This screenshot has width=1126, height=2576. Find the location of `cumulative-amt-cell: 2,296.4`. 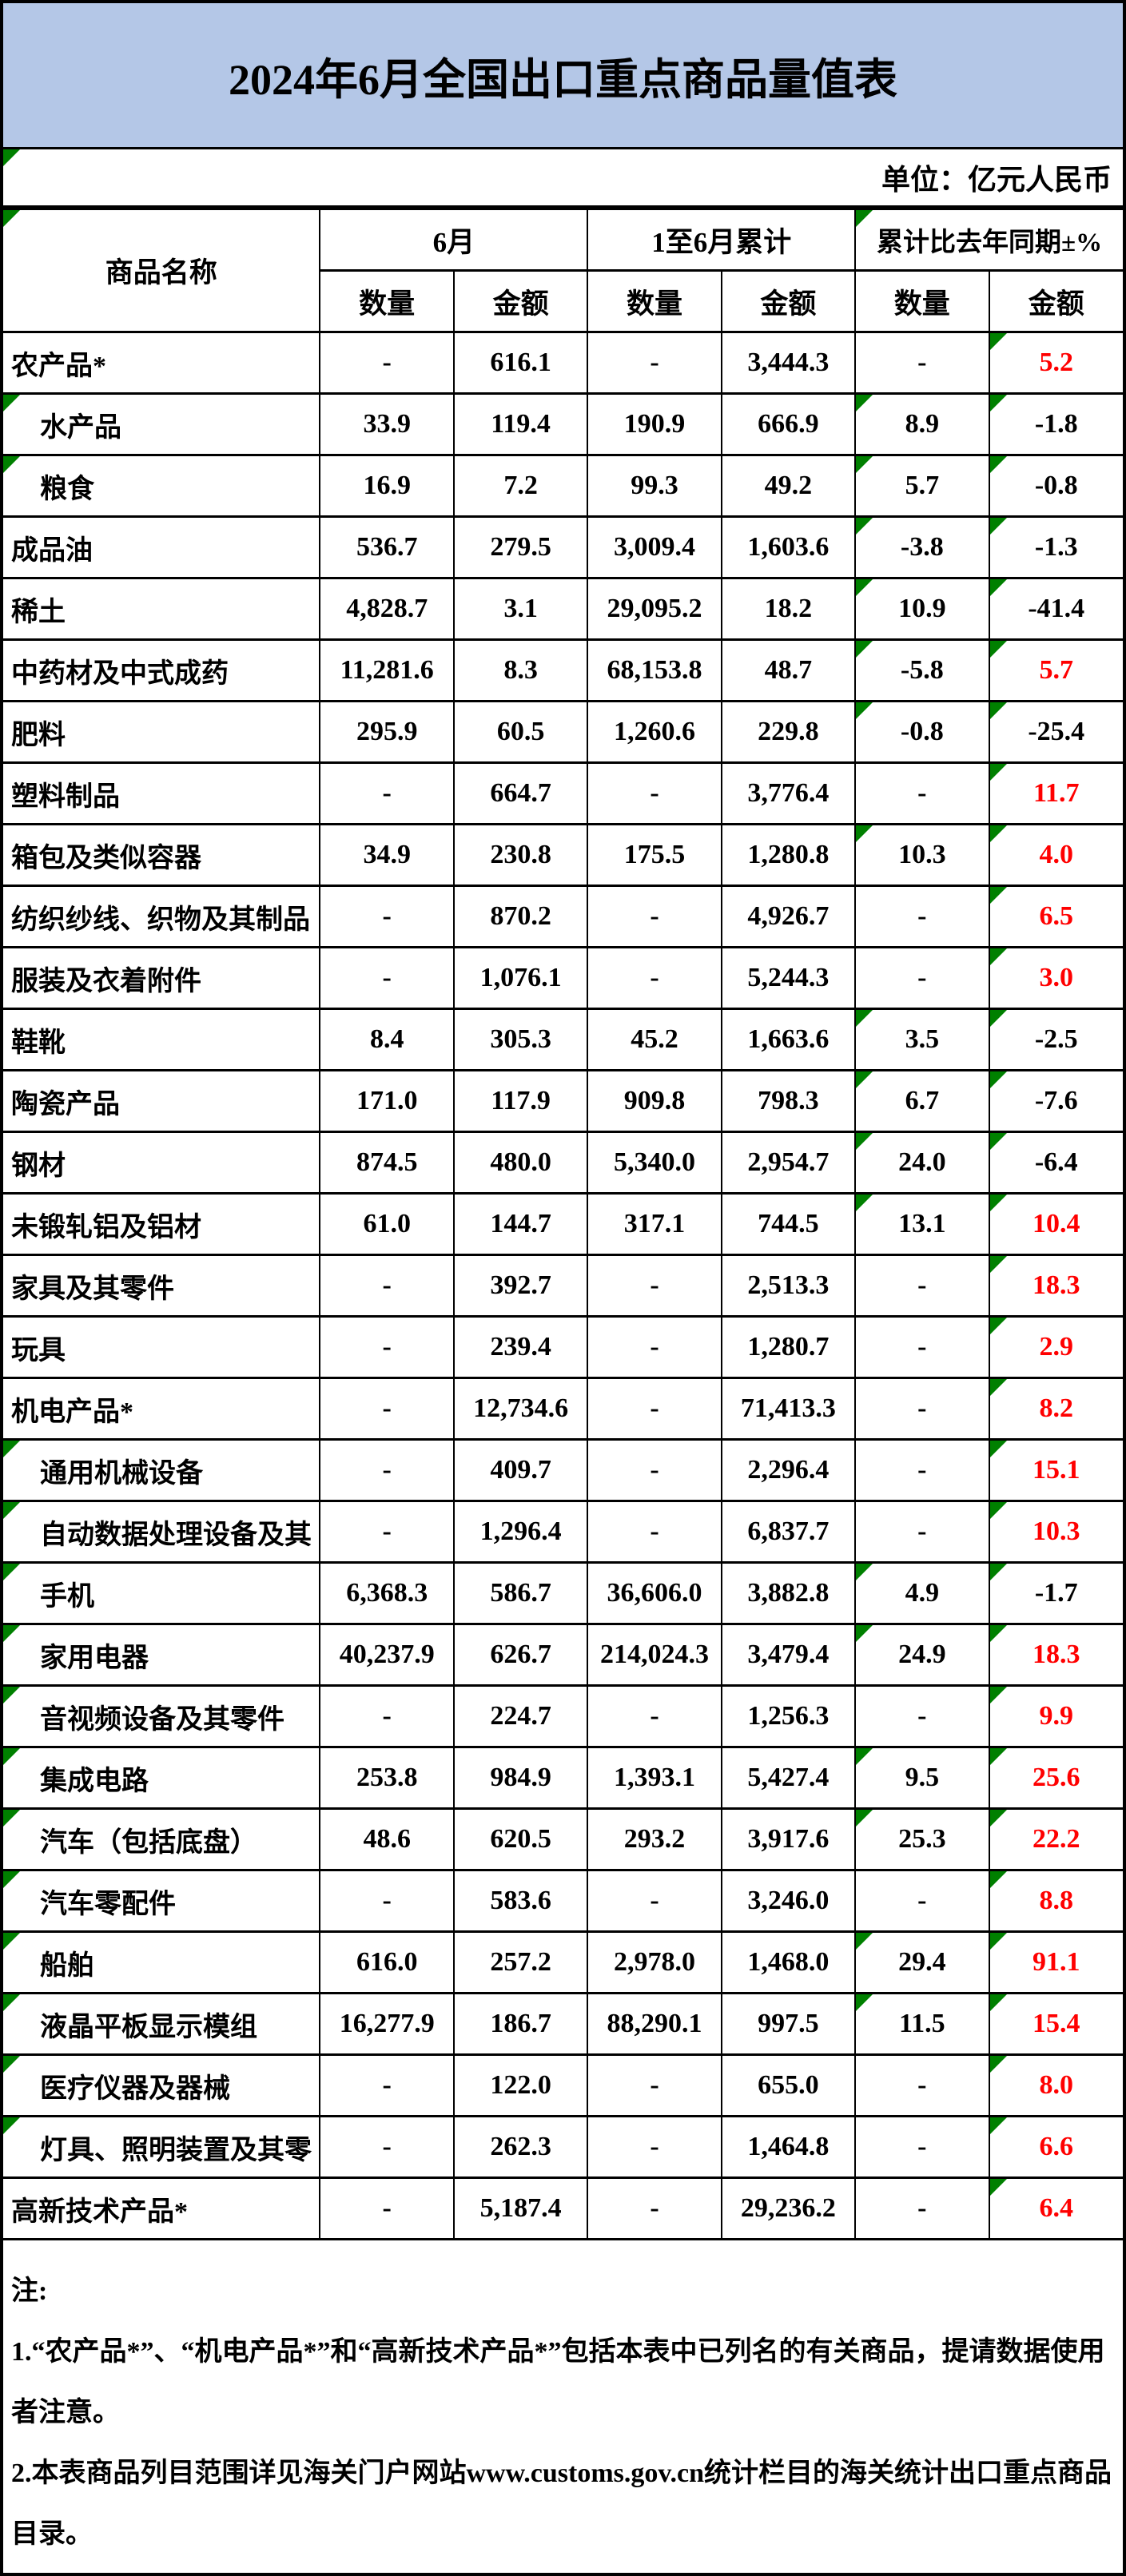

cumulative-amt-cell: 2,296.4 is located at coordinates (789, 1470).